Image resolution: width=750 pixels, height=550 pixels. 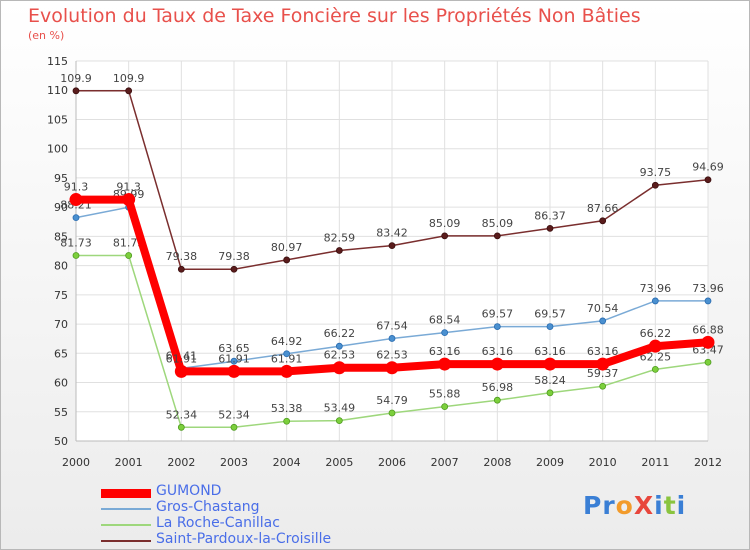 I want to click on x-tick-label: 2005, so click(x=339, y=462).